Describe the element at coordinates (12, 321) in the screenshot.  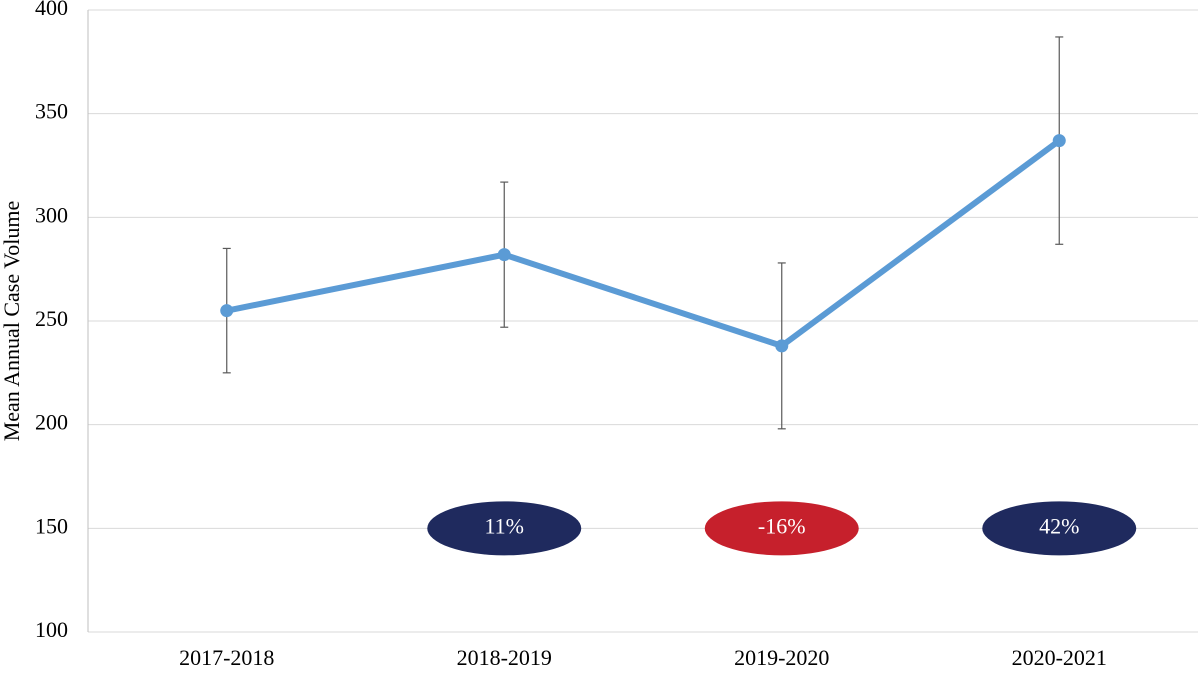
I see `y-axis-label: Mean Annual Case Volume` at that location.